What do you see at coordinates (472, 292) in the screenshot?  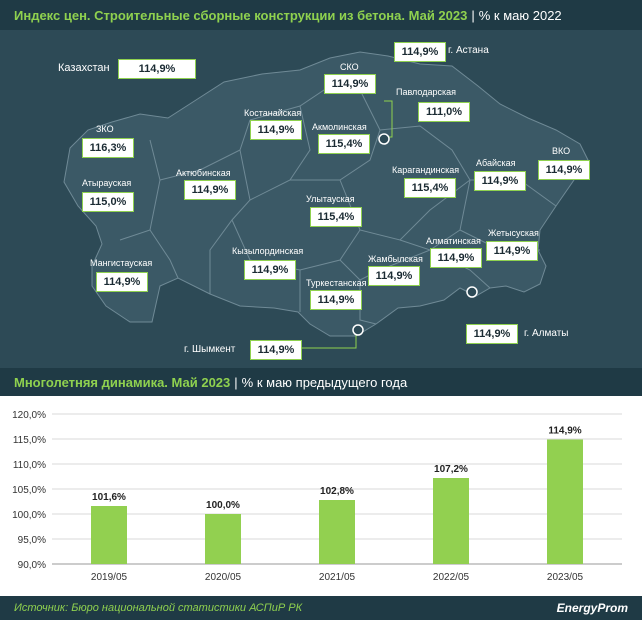 I see `city-marker-almaty` at bounding box center [472, 292].